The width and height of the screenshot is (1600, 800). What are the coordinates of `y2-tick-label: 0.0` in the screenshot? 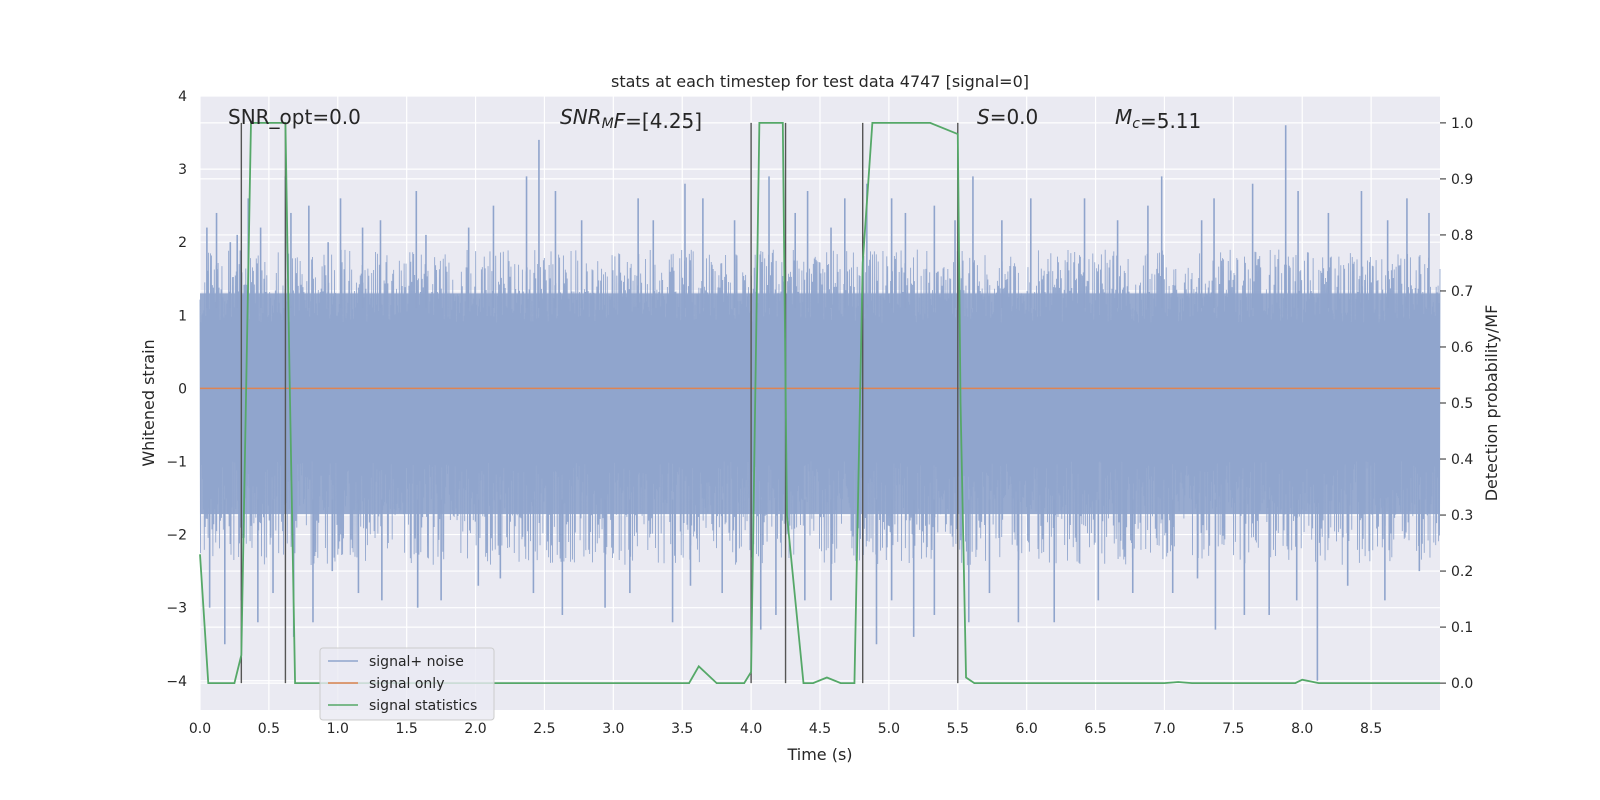 It's located at (1462, 684).